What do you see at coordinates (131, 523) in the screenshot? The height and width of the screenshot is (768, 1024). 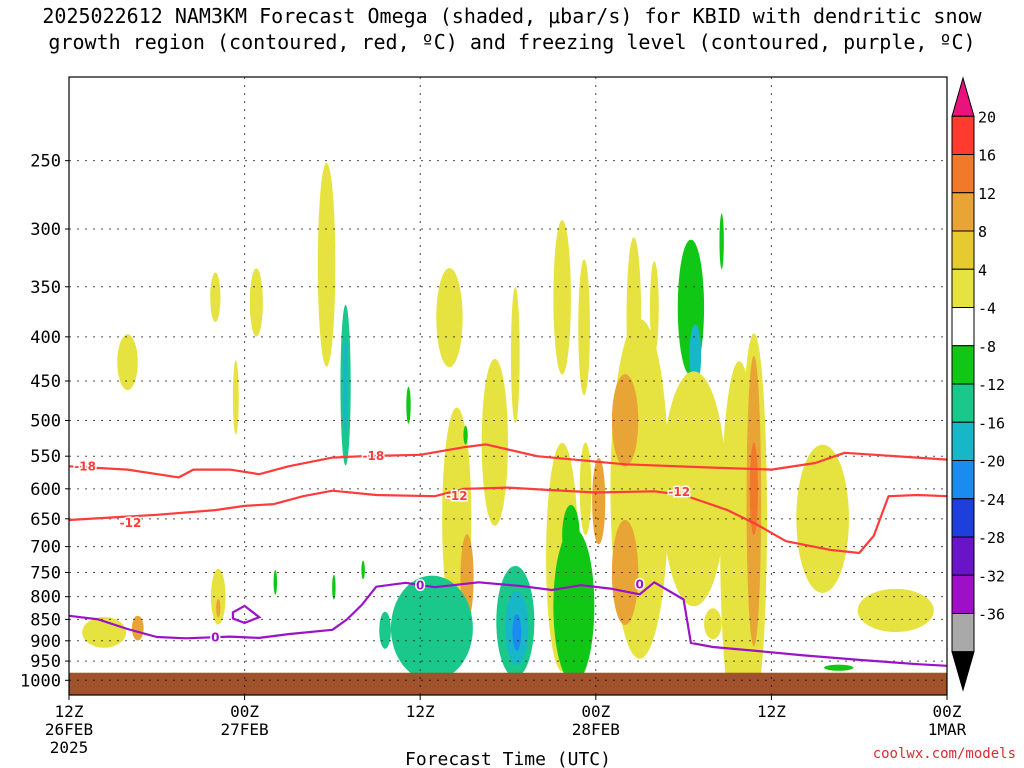 I see `contour-label--12-0: -12` at bounding box center [131, 523].